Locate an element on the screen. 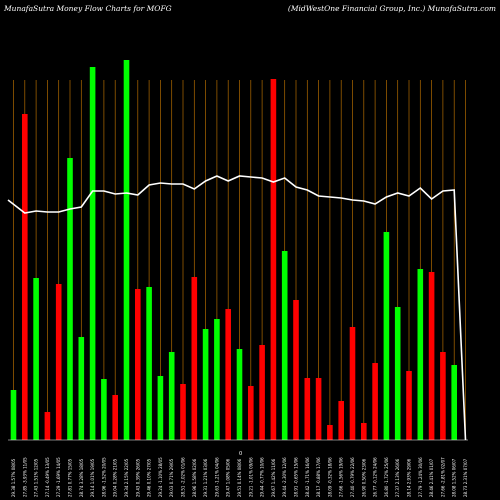 This screenshot has width=500, height=500. x-tick-label: 29.44 -0.77% 10/06 is located at coordinates (262, 477).